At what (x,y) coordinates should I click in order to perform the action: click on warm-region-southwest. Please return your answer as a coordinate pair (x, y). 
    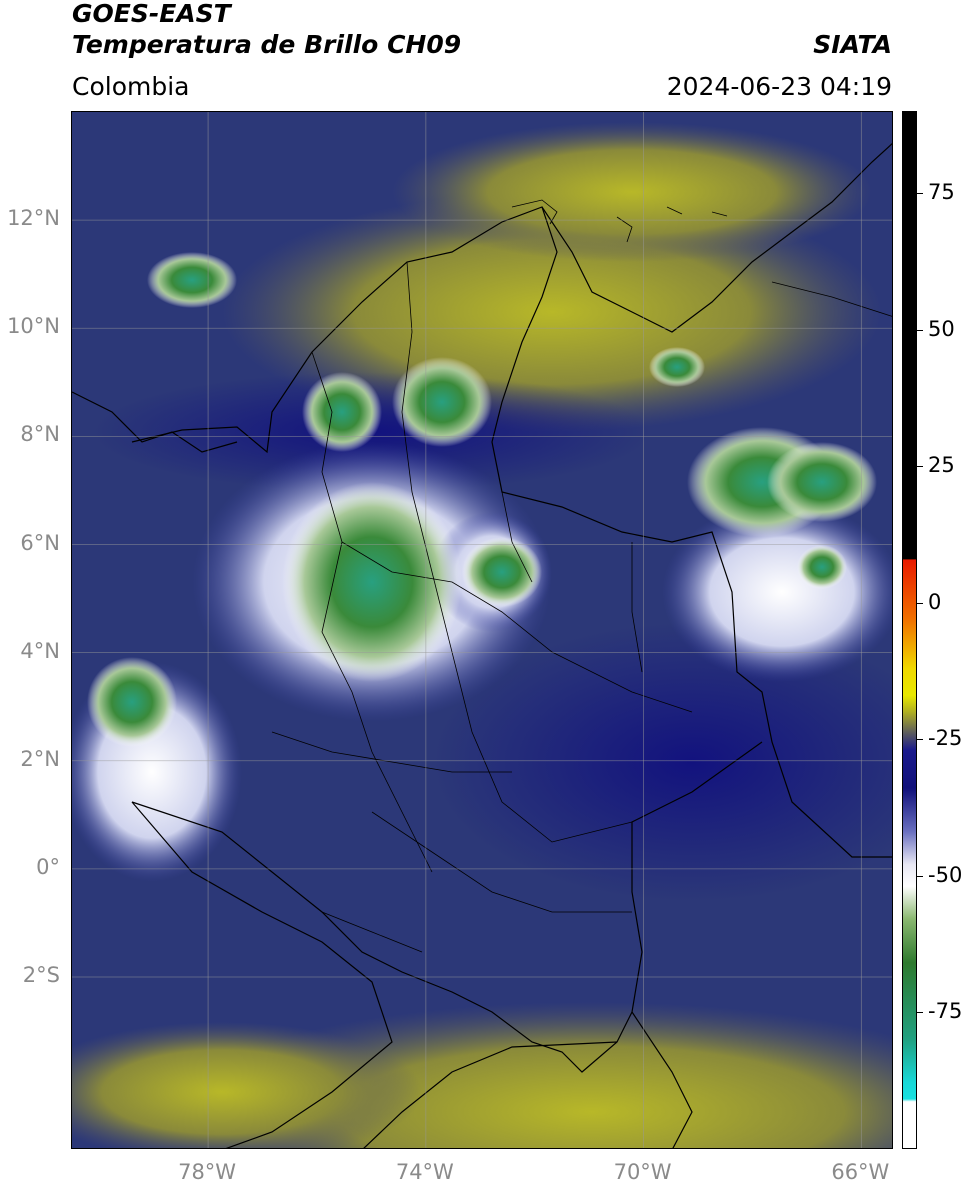
    Looking at the image, I should click on (247, 1085).